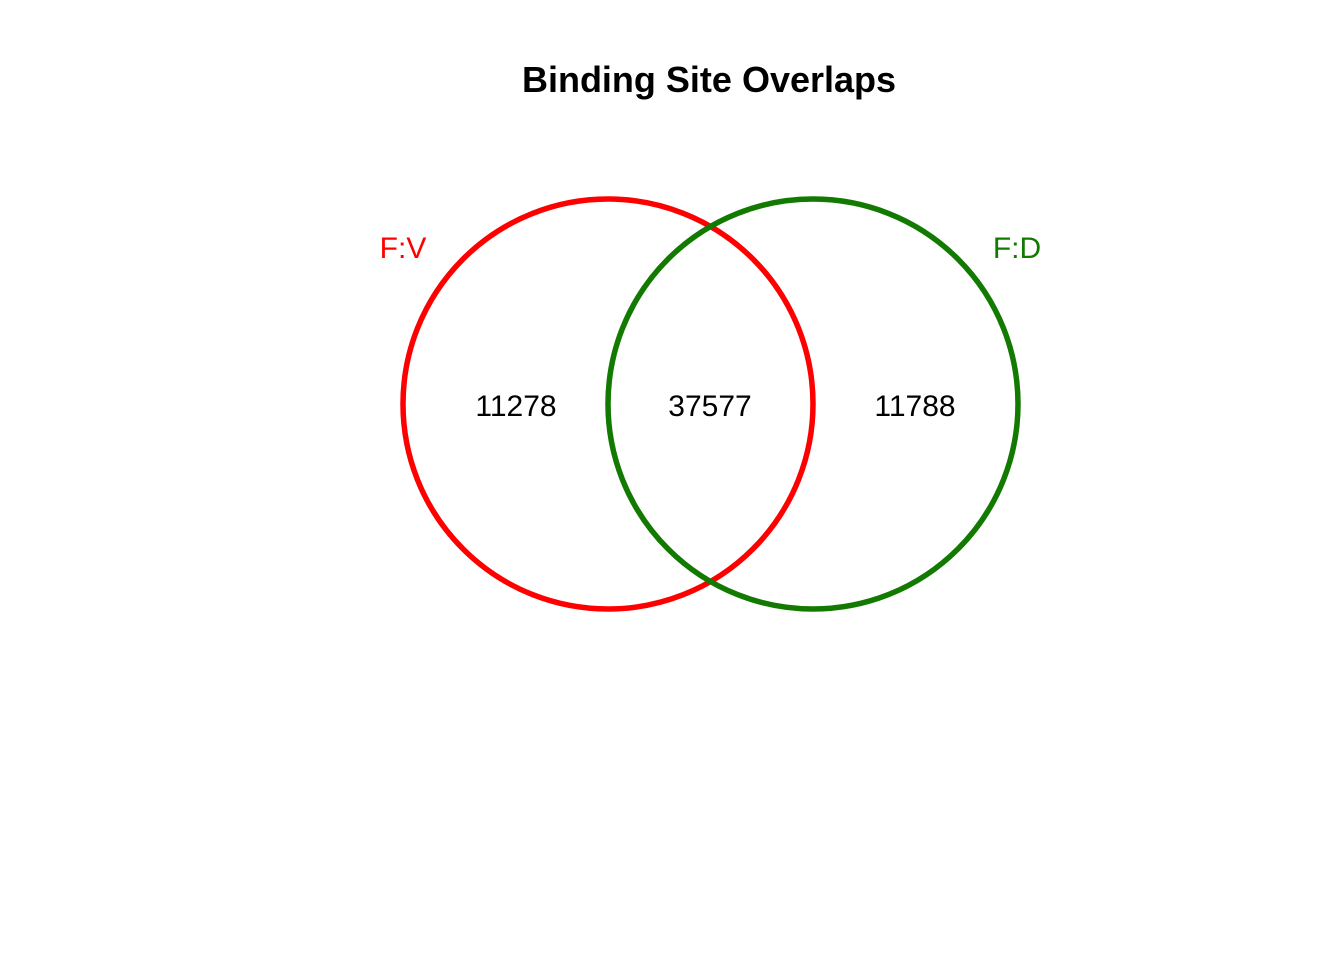 This screenshot has width=1344, height=960. I want to click on diagram-title: Binding Site Overlaps, so click(709, 79).